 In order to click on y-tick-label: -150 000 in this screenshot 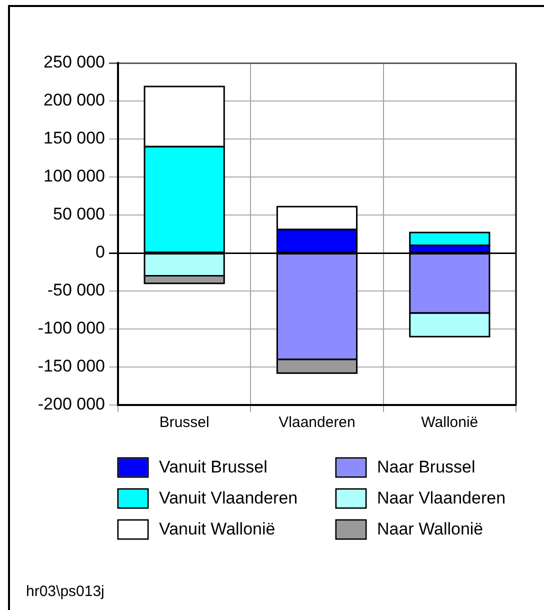, I will do `click(71, 366)`.